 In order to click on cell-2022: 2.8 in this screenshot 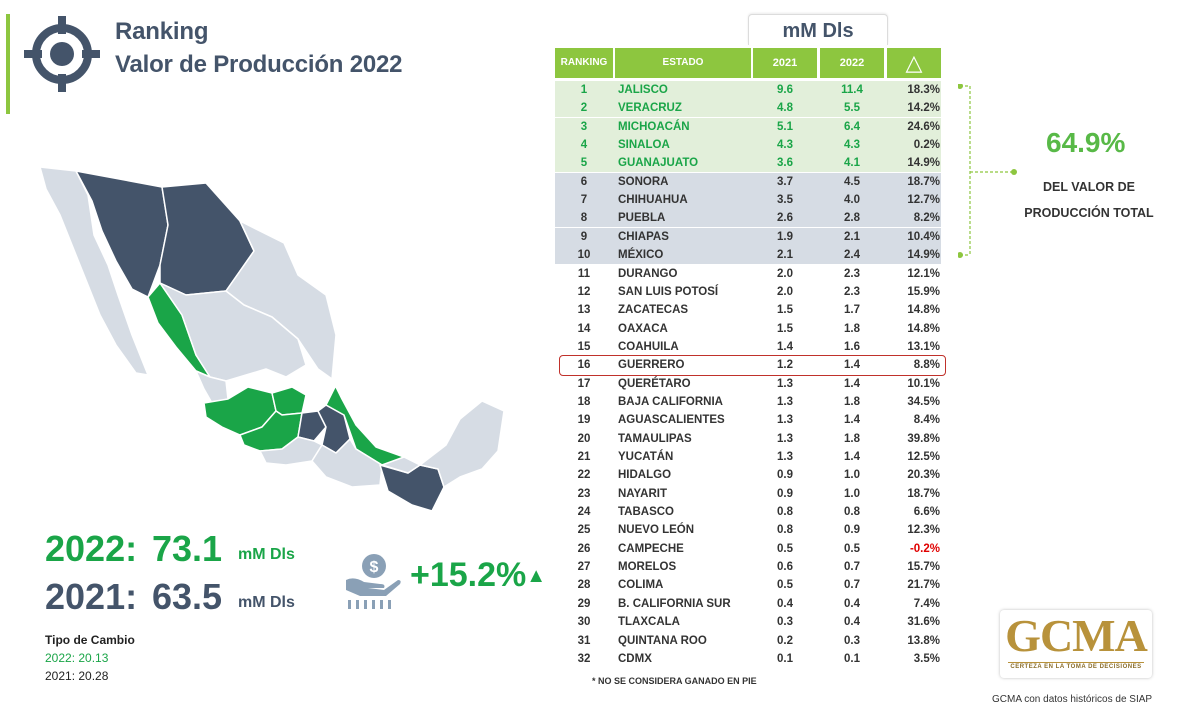, I will do `click(852, 218)`.